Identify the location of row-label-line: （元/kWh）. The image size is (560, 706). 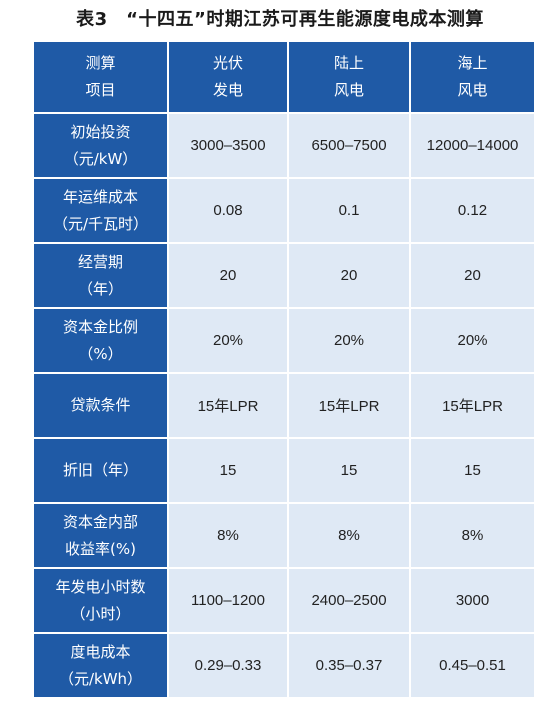
(100, 678).